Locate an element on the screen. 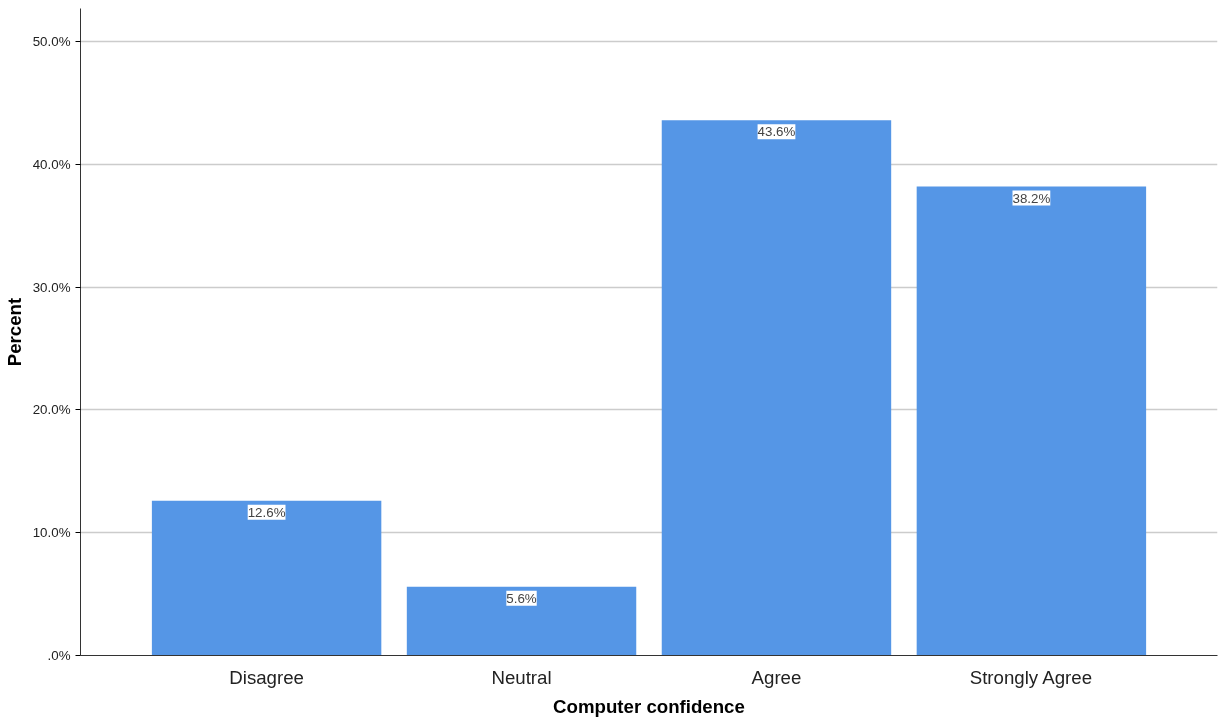 The height and width of the screenshot is (719, 1222). y-tick-label: 10.0% is located at coordinates (51, 533).